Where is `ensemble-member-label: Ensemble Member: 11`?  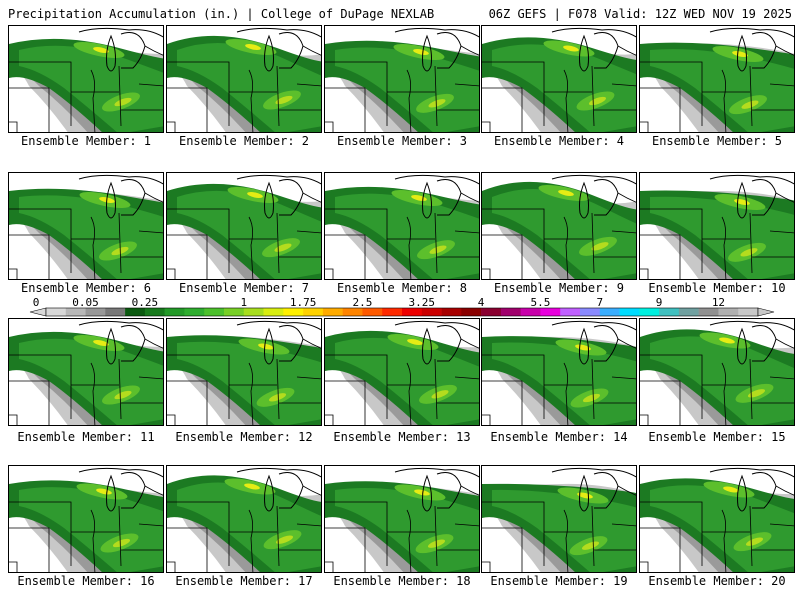 ensemble-member-label: Ensemble Member: 11 is located at coordinates (86, 437).